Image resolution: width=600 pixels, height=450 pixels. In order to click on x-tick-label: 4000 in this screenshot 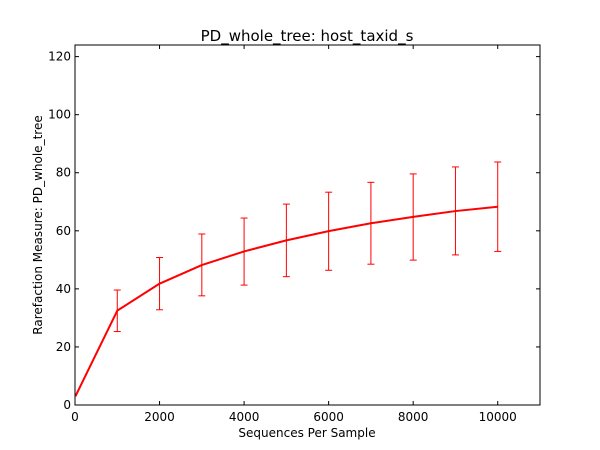, I will do `click(244, 417)`.